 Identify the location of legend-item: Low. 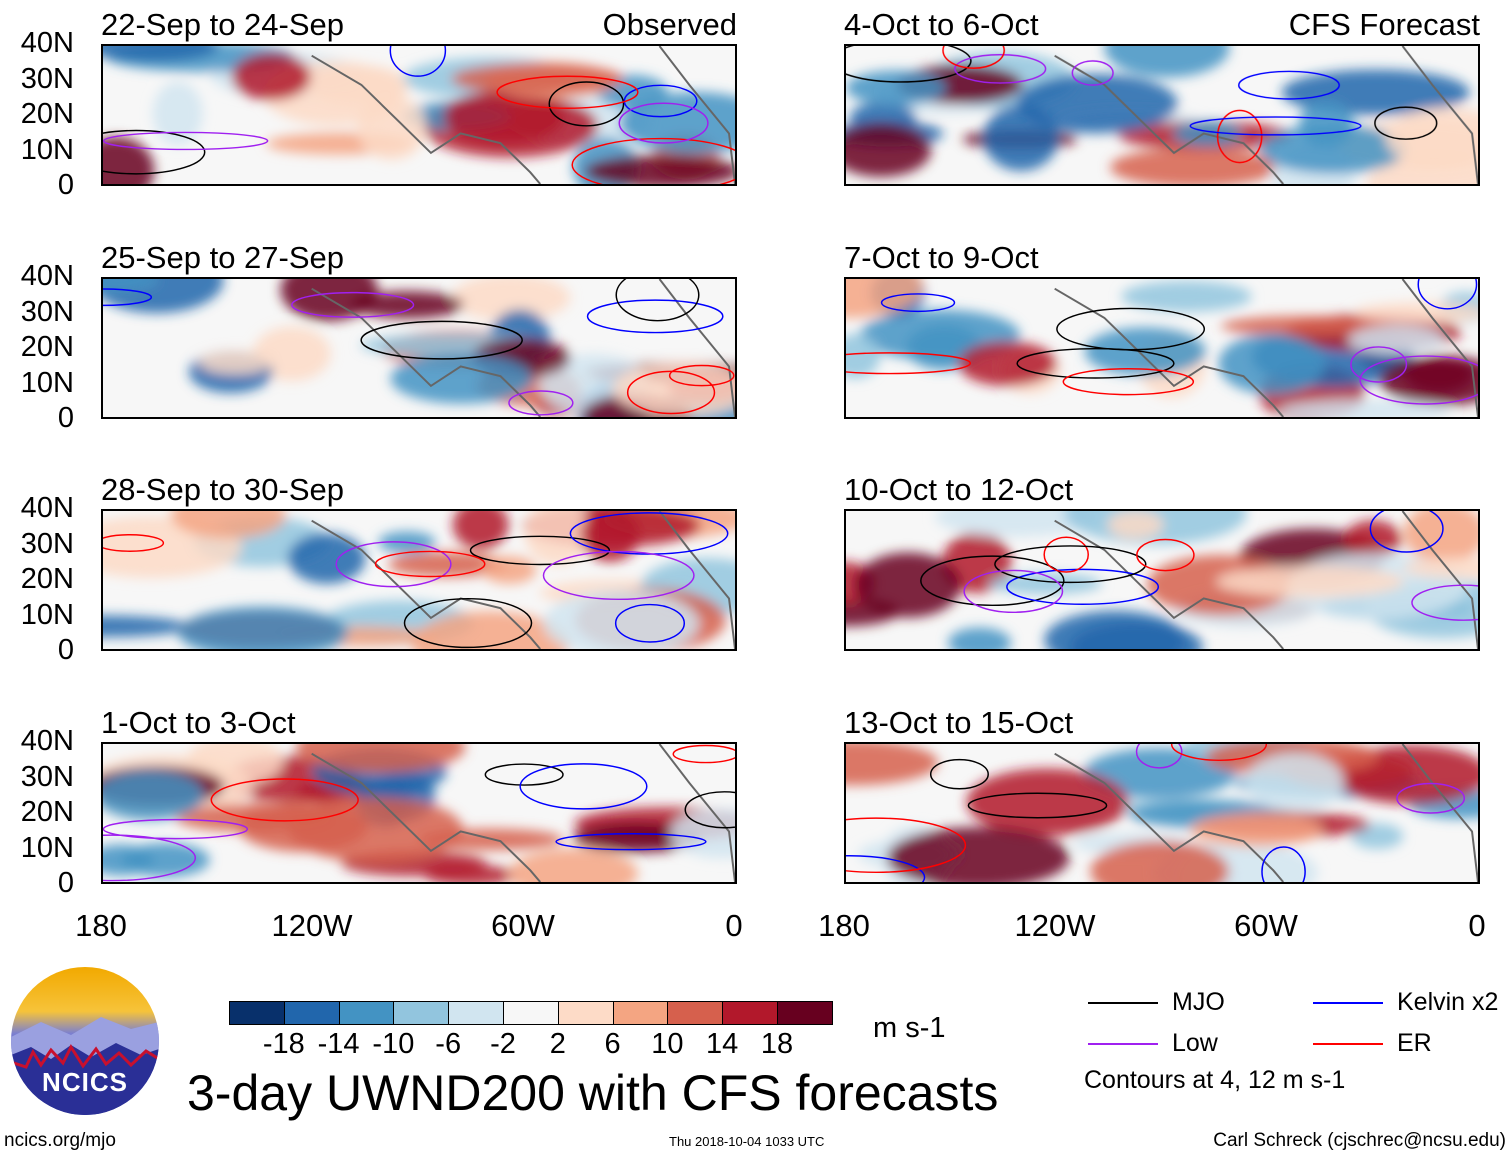
(1153, 1043).